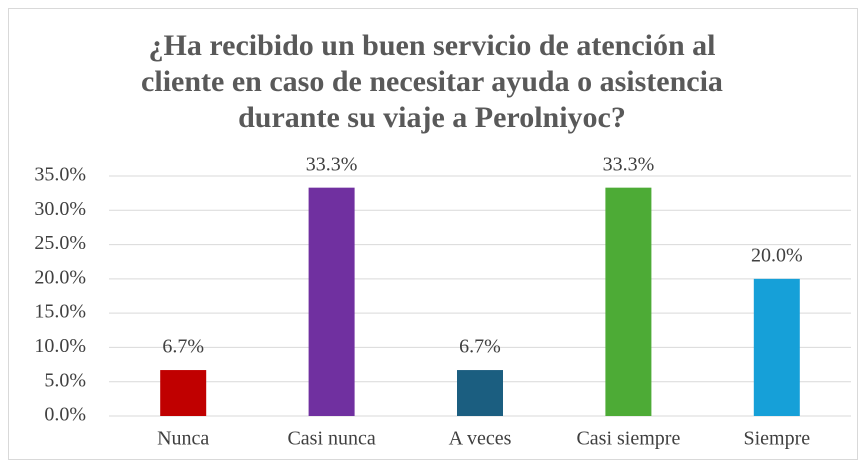  What do you see at coordinates (60, 209) in the screenshot?
I see `y-tick-label: 30.0%` at bounding box center [60, 209].